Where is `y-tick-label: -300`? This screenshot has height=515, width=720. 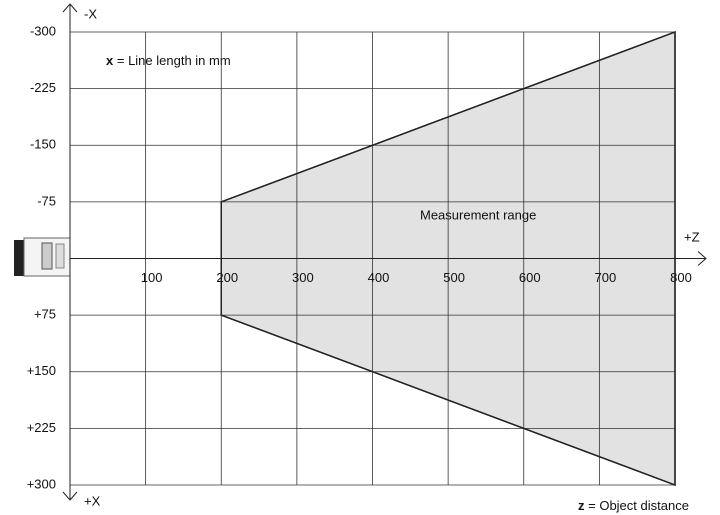
y-tick-label: -300 is located at coordinates (43, 30).